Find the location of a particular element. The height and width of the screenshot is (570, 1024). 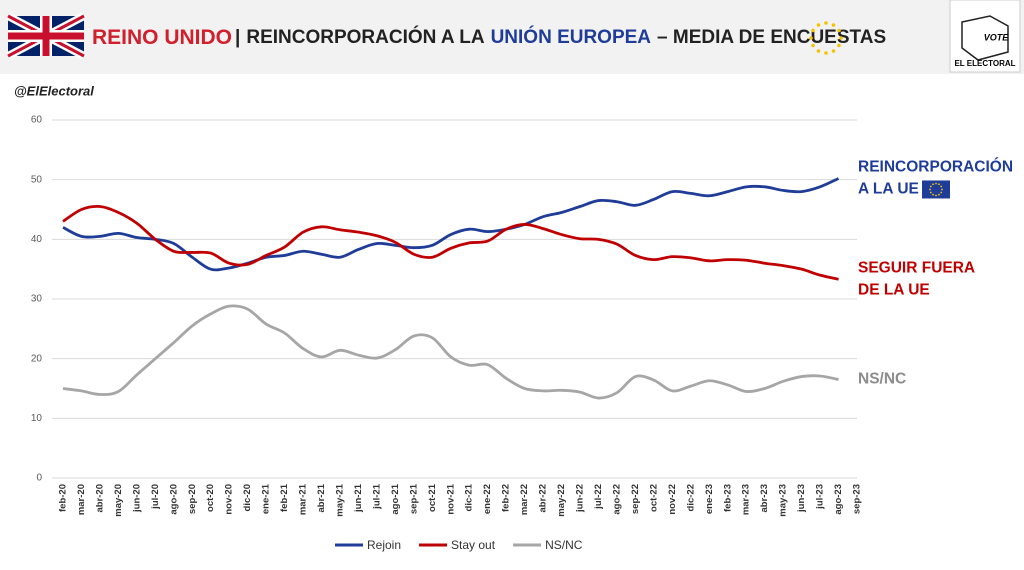

annotation: A LA UE is located at coordinates (888, 189).